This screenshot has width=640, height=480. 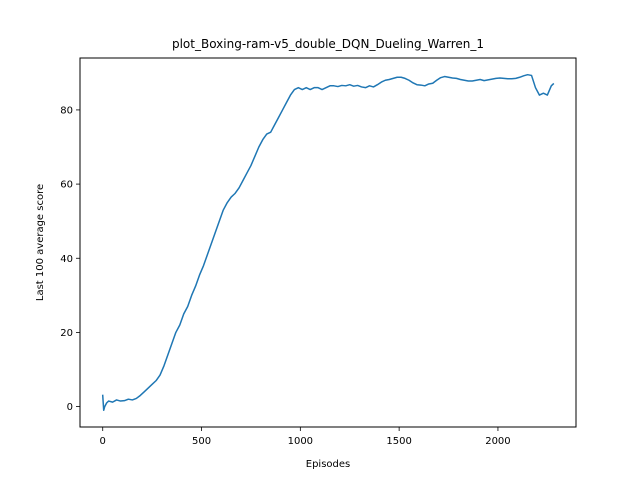 I want to click on y-axis-label: Last 100 average score, so click(x=40, y=242).